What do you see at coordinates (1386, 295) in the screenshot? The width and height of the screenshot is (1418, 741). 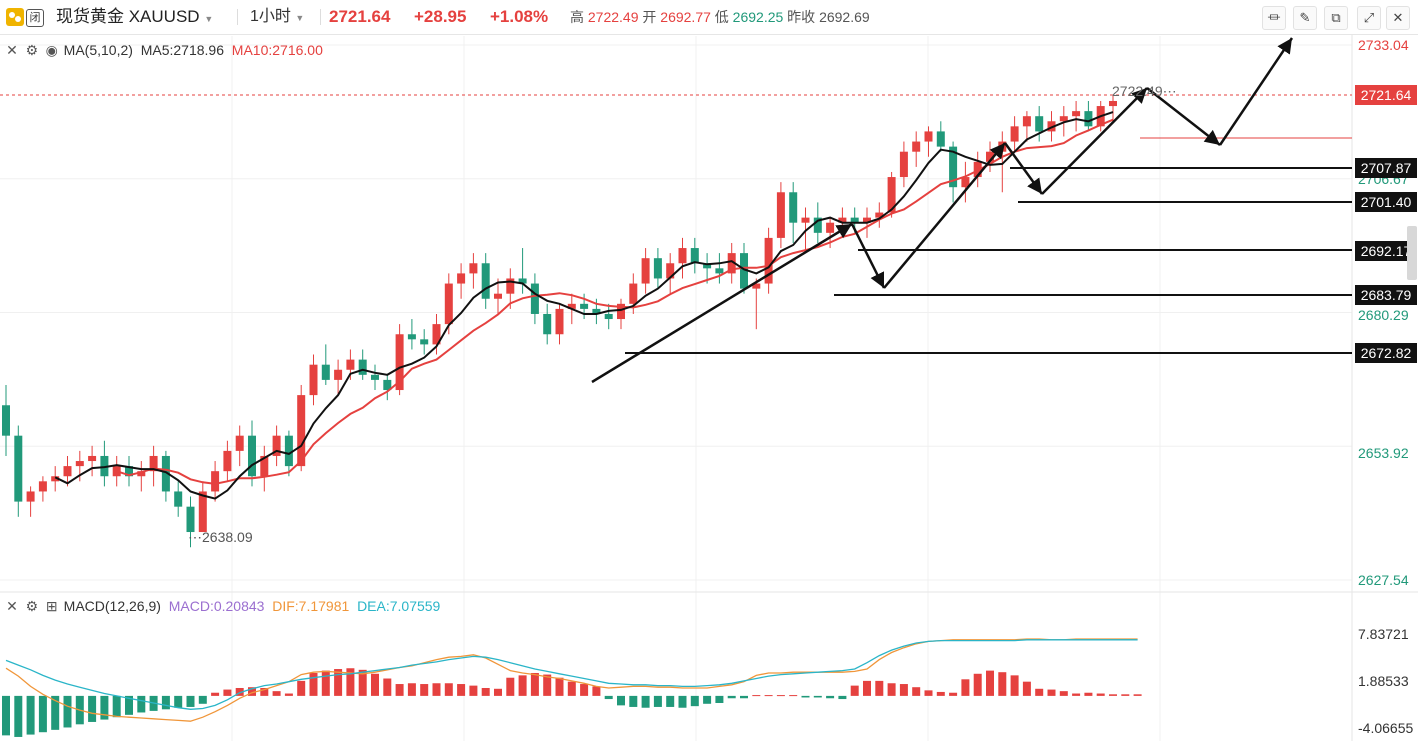 I see `level-tag: 2683.79` at bounding box center [1386, 295].